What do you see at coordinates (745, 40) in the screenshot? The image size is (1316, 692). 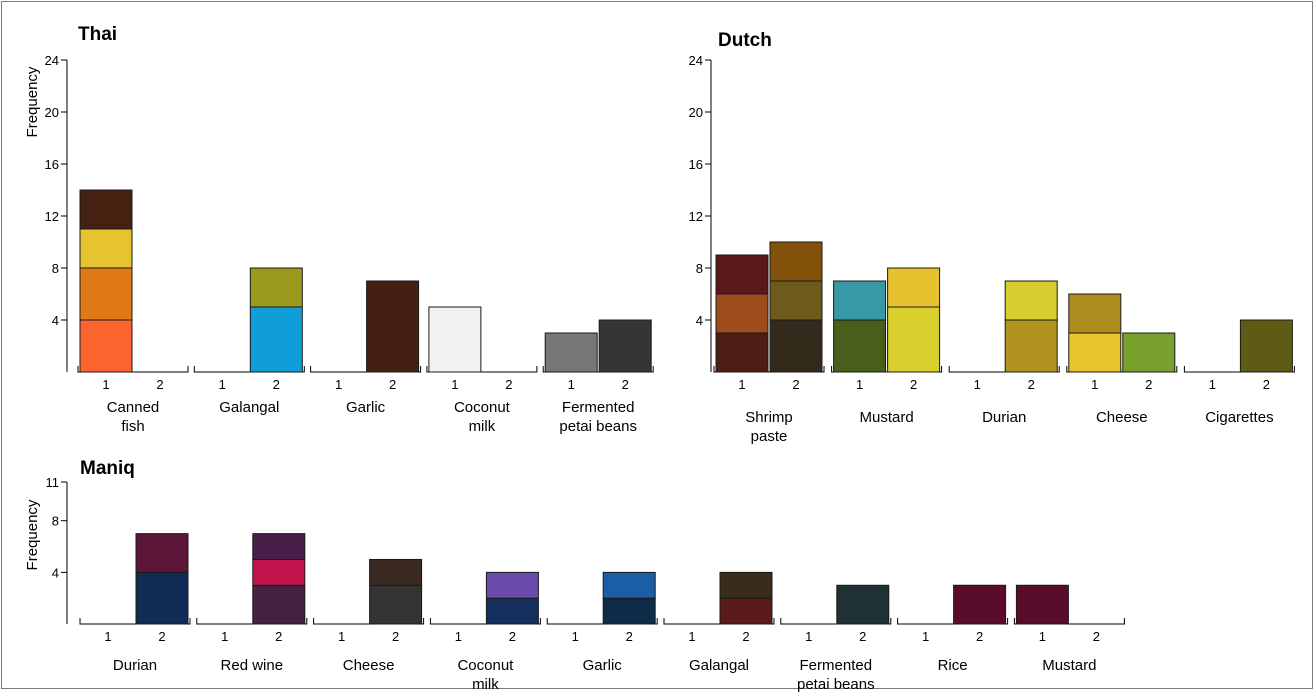 I see `panel-title: Dutch` at bounding box center [745, 40].